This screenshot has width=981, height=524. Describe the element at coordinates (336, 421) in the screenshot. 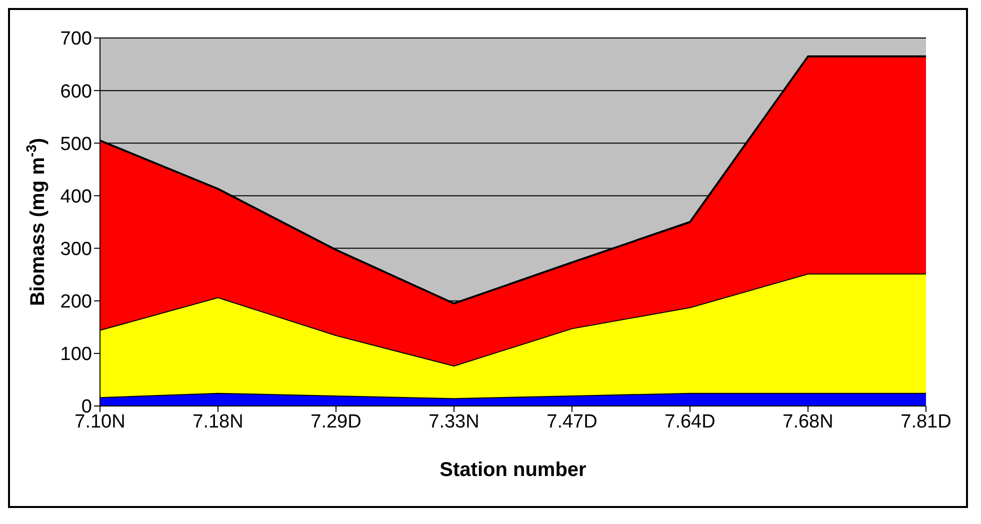

I see `x-tick-label: 7.29D` at that location.